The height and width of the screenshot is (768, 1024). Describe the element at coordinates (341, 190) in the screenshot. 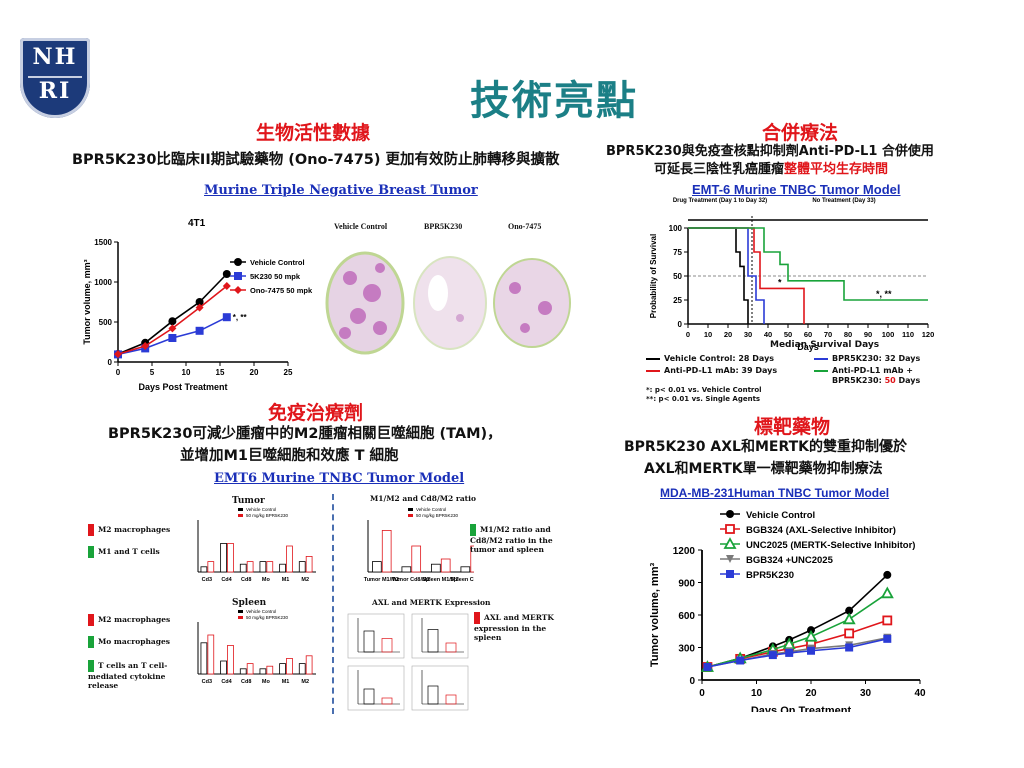

I see `bio-model-title: Murine Triple Negative Breast Tumor` at that location.